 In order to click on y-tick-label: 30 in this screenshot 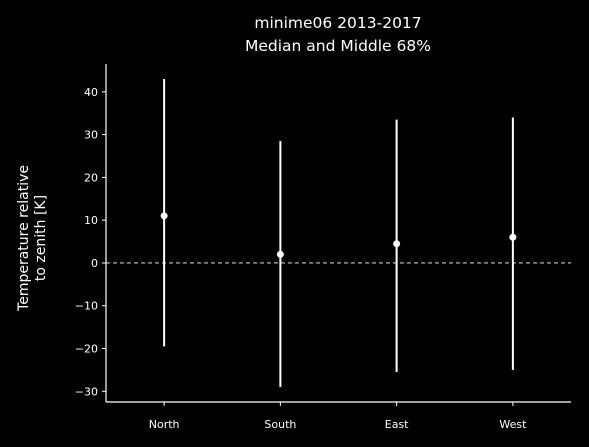, I will do `click(91, 135)`.